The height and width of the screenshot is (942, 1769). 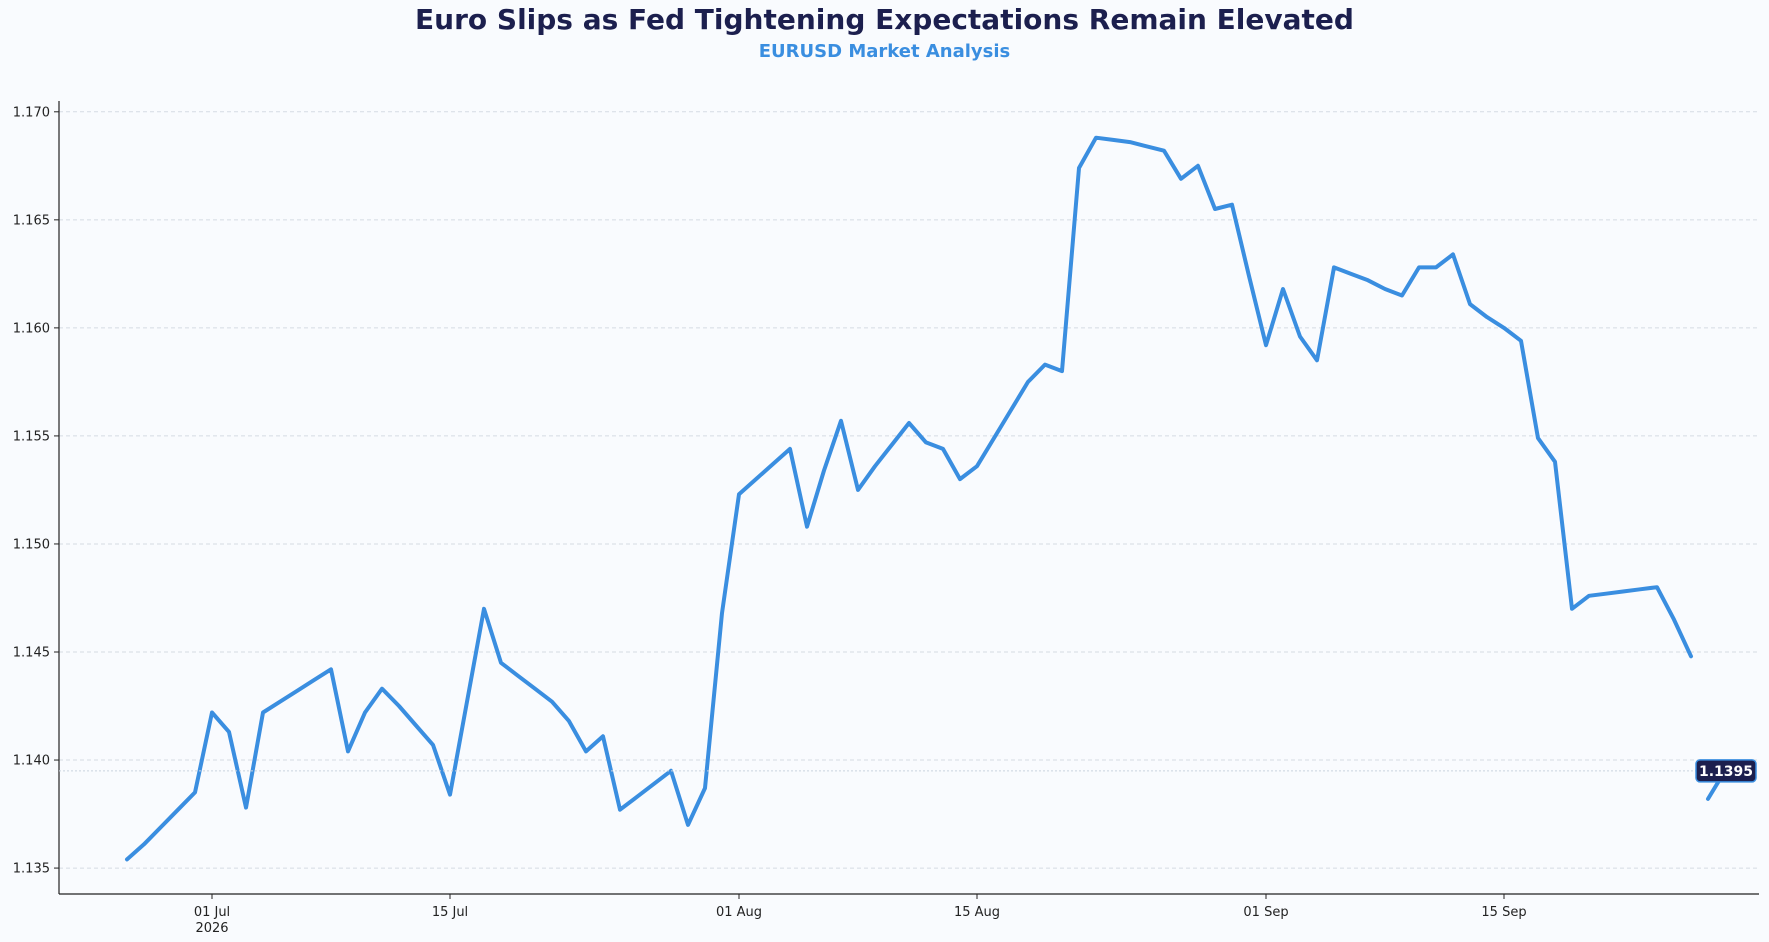 I want to click on y-tick-label: 1.155, so click(x=31, y=436).